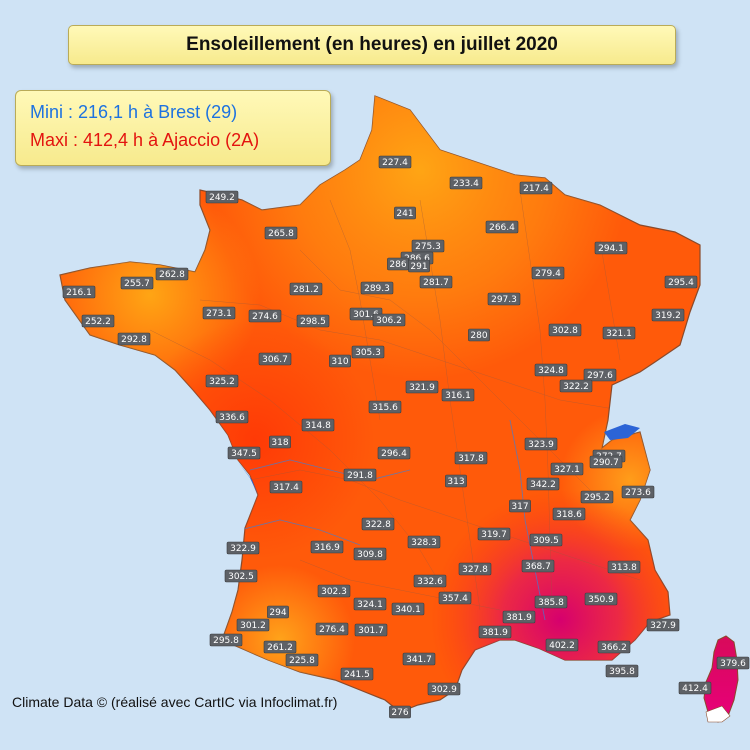 This screenshot has height=750, width=750. I want to click on station-label: 322.8, so click(378, 524).